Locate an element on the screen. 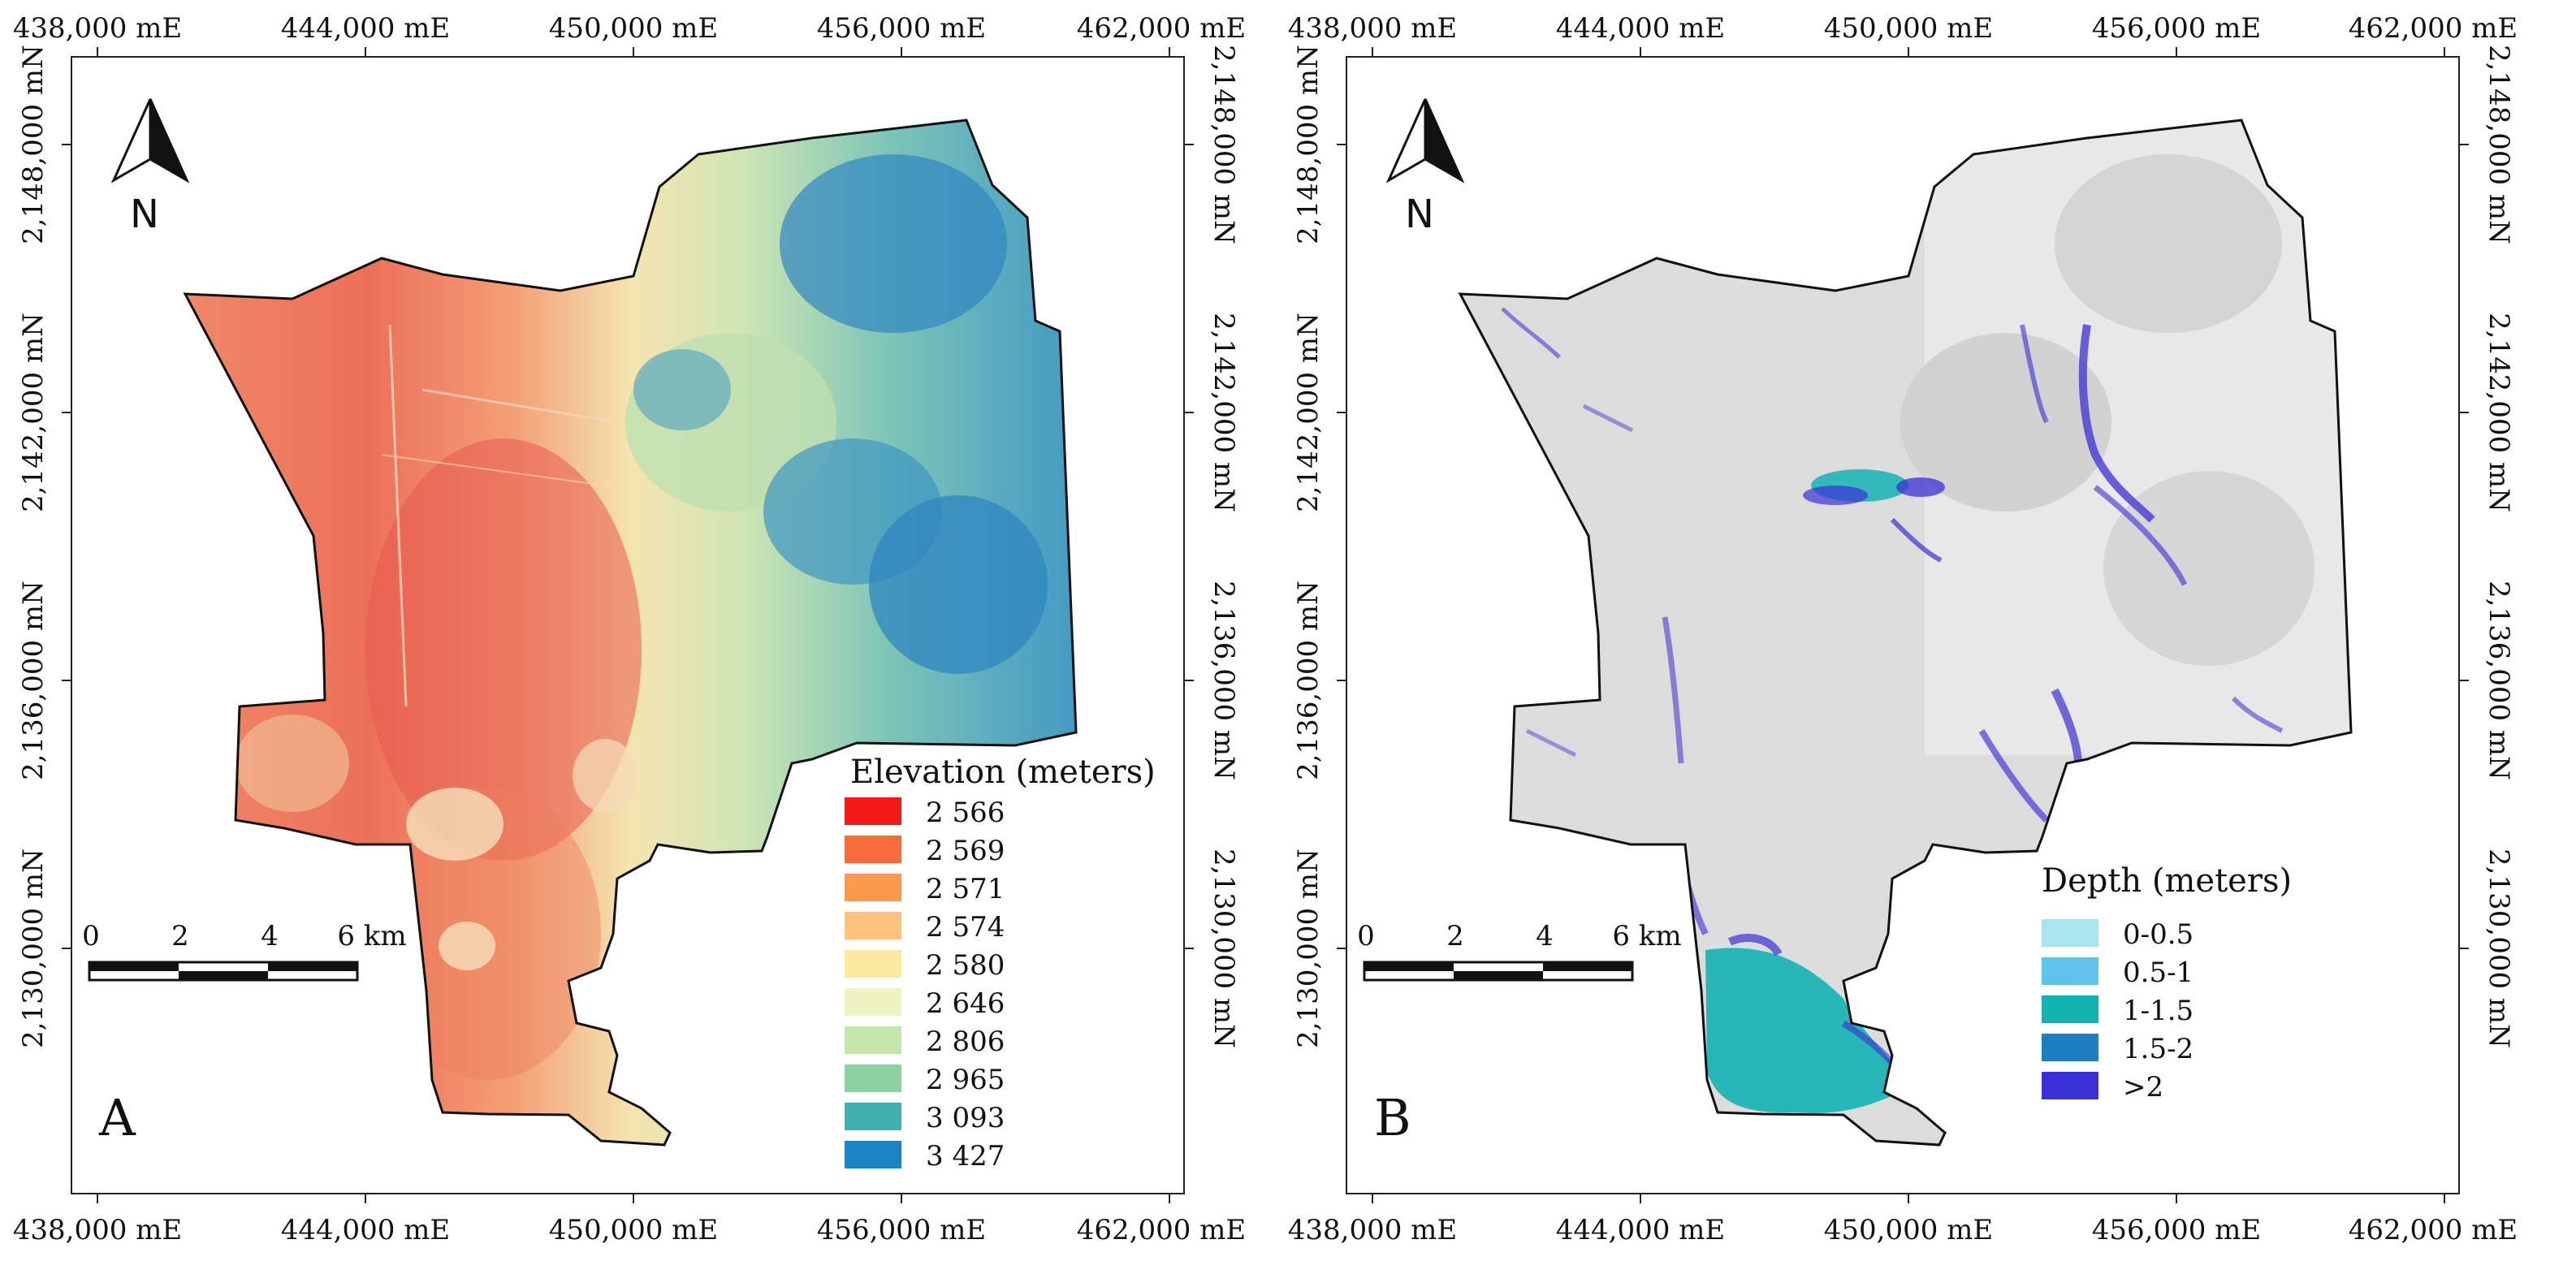 Image resolution: width=2576 pixels, height=1261 pixels. legend-depth: Depth (meters) 0-0.5 0.5-1 1-1.5 1.5-2 >2 is located at coordinates (2167, 983).